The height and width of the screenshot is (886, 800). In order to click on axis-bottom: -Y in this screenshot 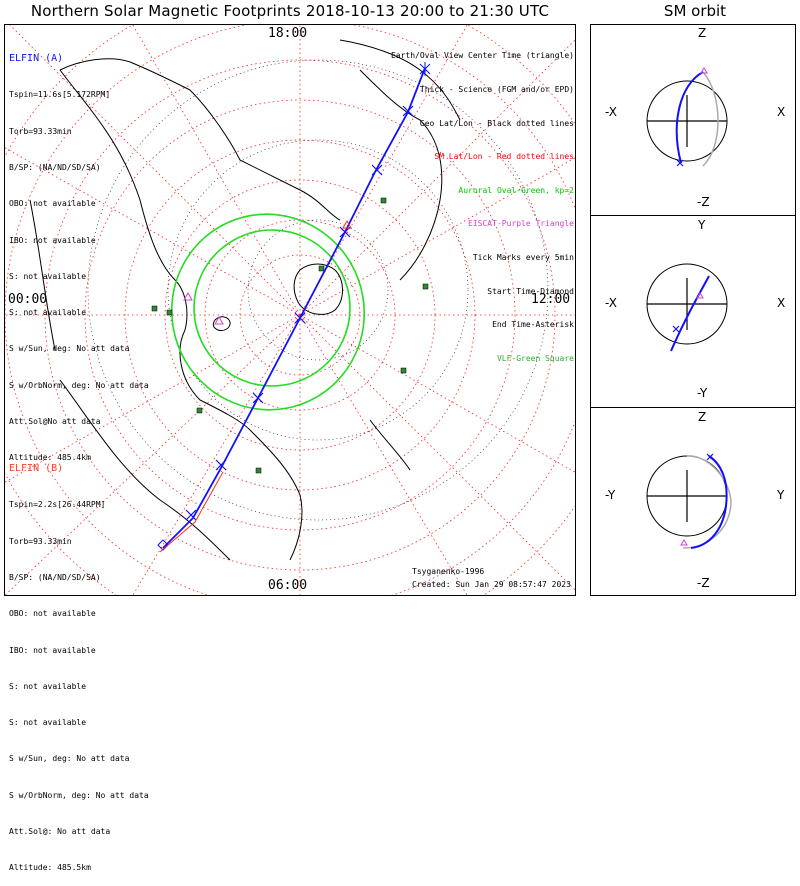, I will do `click(702, 393)`.